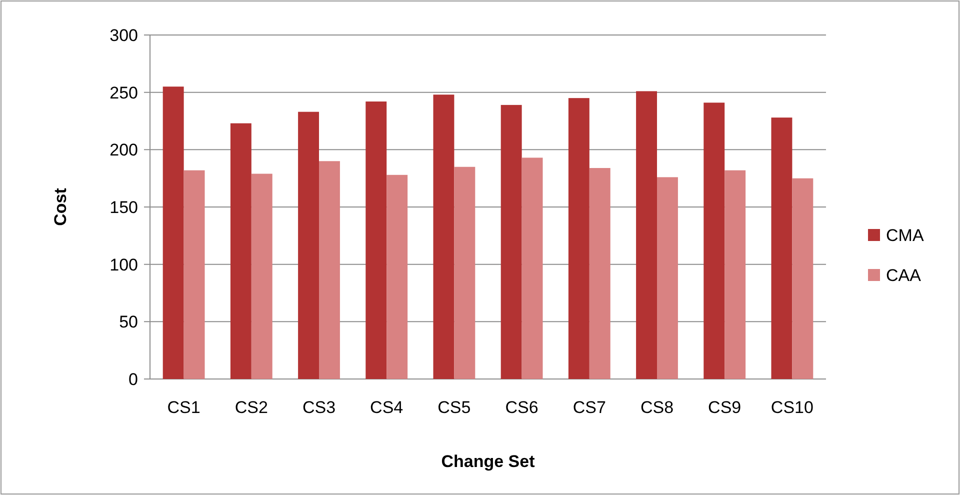 The width and height of the screenshot is (960, 495). What do you see at coordinates (725, 407) in the screenshot?
I see `x-tick-label: CS9` at bounding box center [725, 407].